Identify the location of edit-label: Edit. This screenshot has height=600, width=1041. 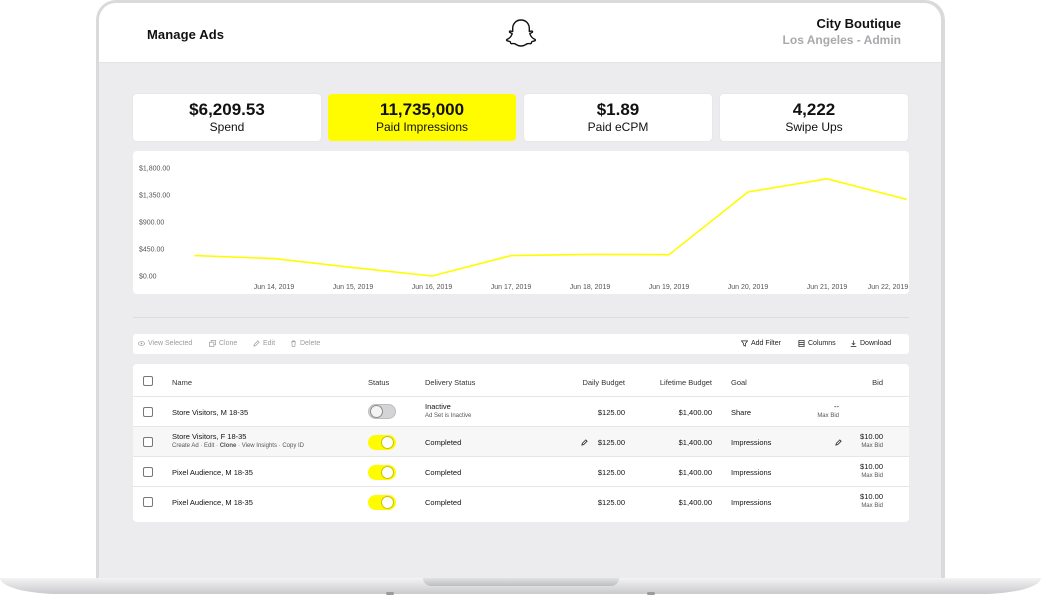
(269, 343).